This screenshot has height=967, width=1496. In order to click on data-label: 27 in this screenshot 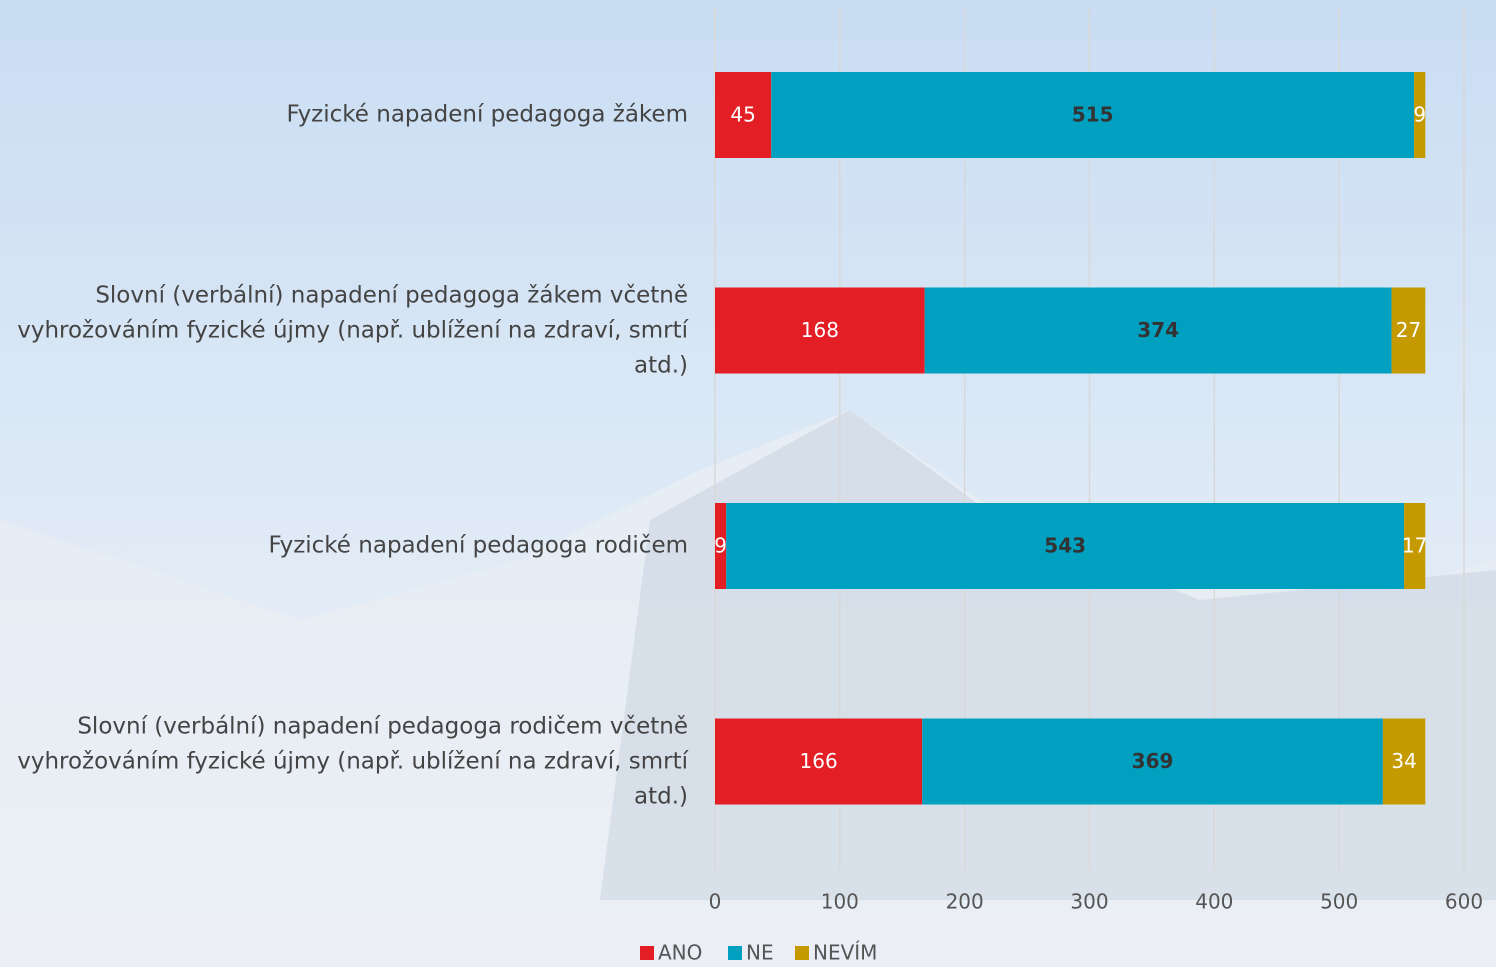, I will do `click(1408, 330)`.